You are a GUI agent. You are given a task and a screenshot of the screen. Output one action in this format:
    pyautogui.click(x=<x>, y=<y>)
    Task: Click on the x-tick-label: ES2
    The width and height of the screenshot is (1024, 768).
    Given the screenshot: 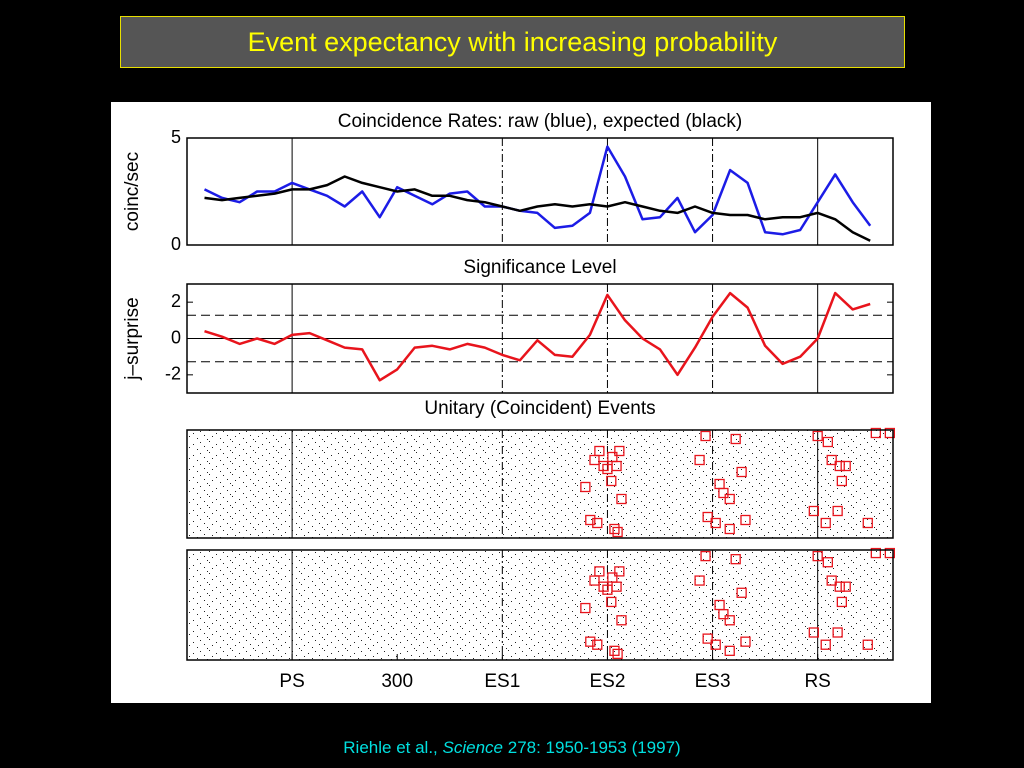 What is the action you would take?
    pyautogui.click(x=607, y=681)
    